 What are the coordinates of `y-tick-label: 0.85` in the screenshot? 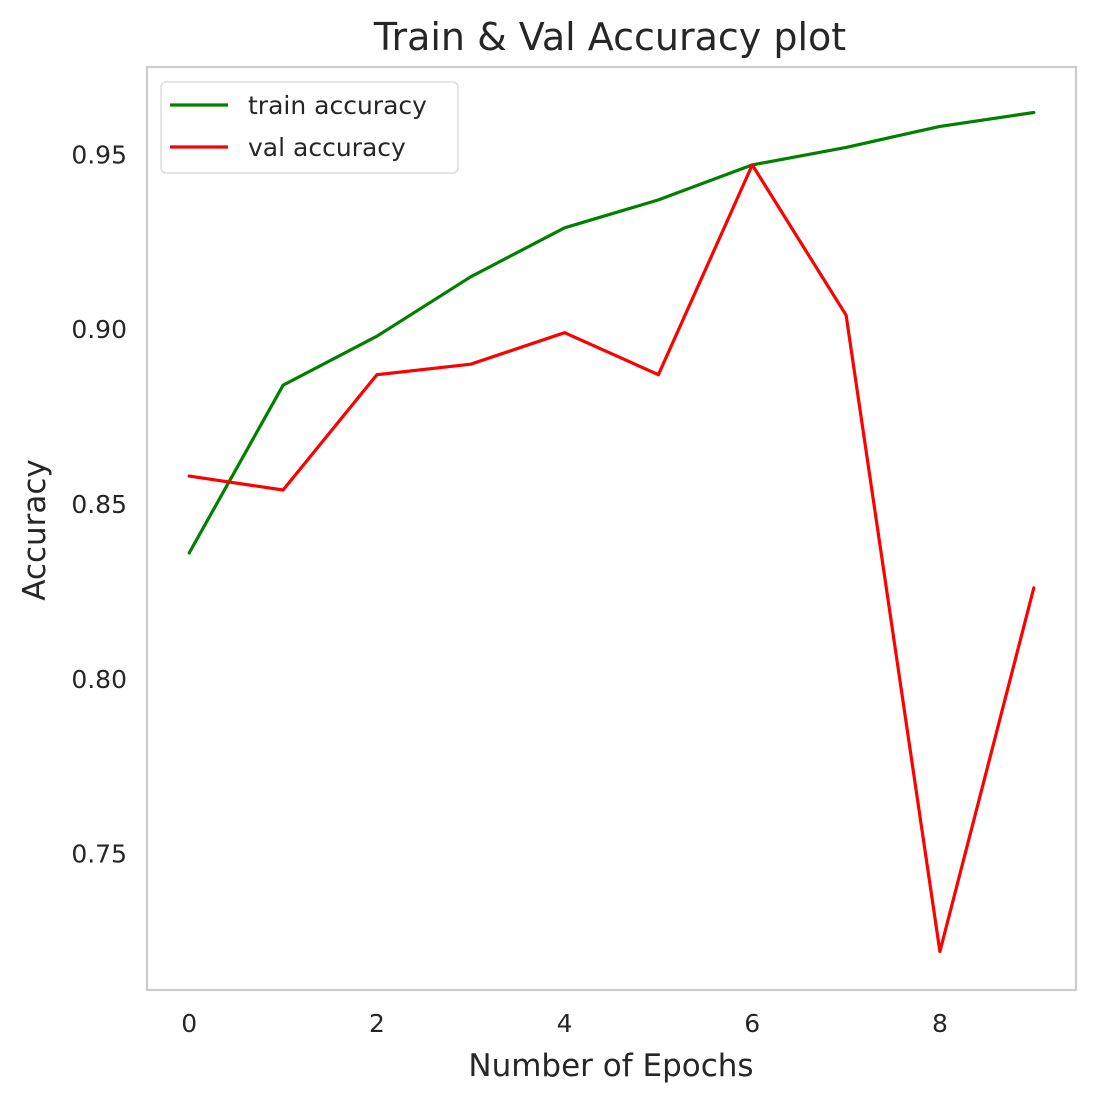 It's located at (99, 504).